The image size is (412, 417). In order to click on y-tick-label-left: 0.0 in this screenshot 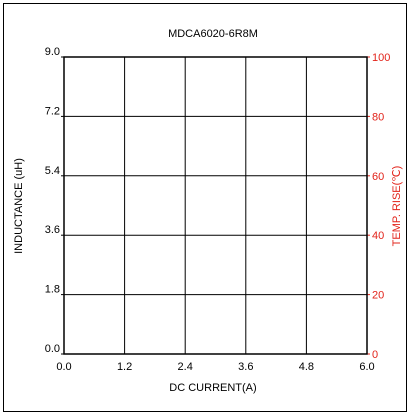, I will do `click(52, 349)`.